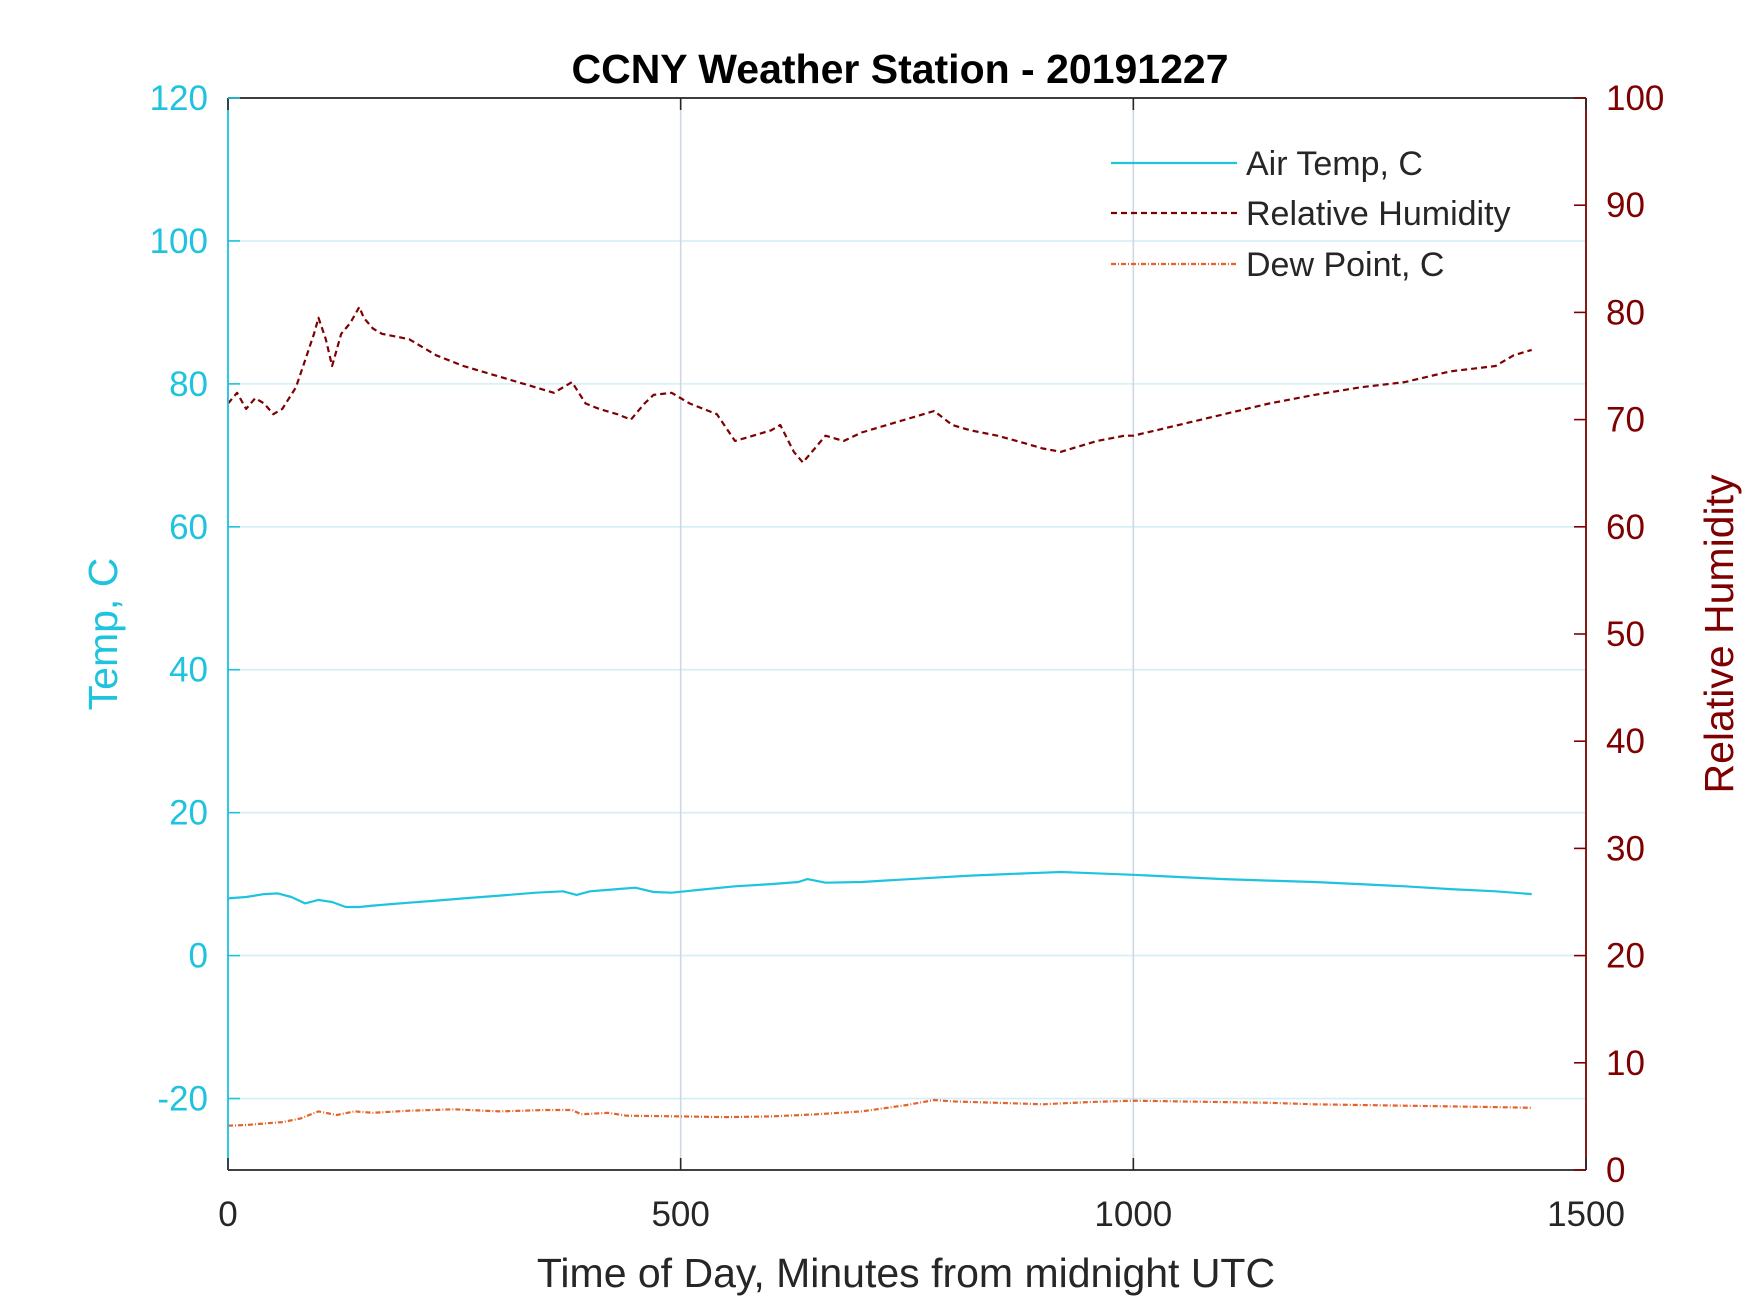 This screenshot has width=1750, height=1313. What do you see at coordinates (179, 98) in the screenshot?
I see `left-tick-label: 120` at bounding box center [179, 98].